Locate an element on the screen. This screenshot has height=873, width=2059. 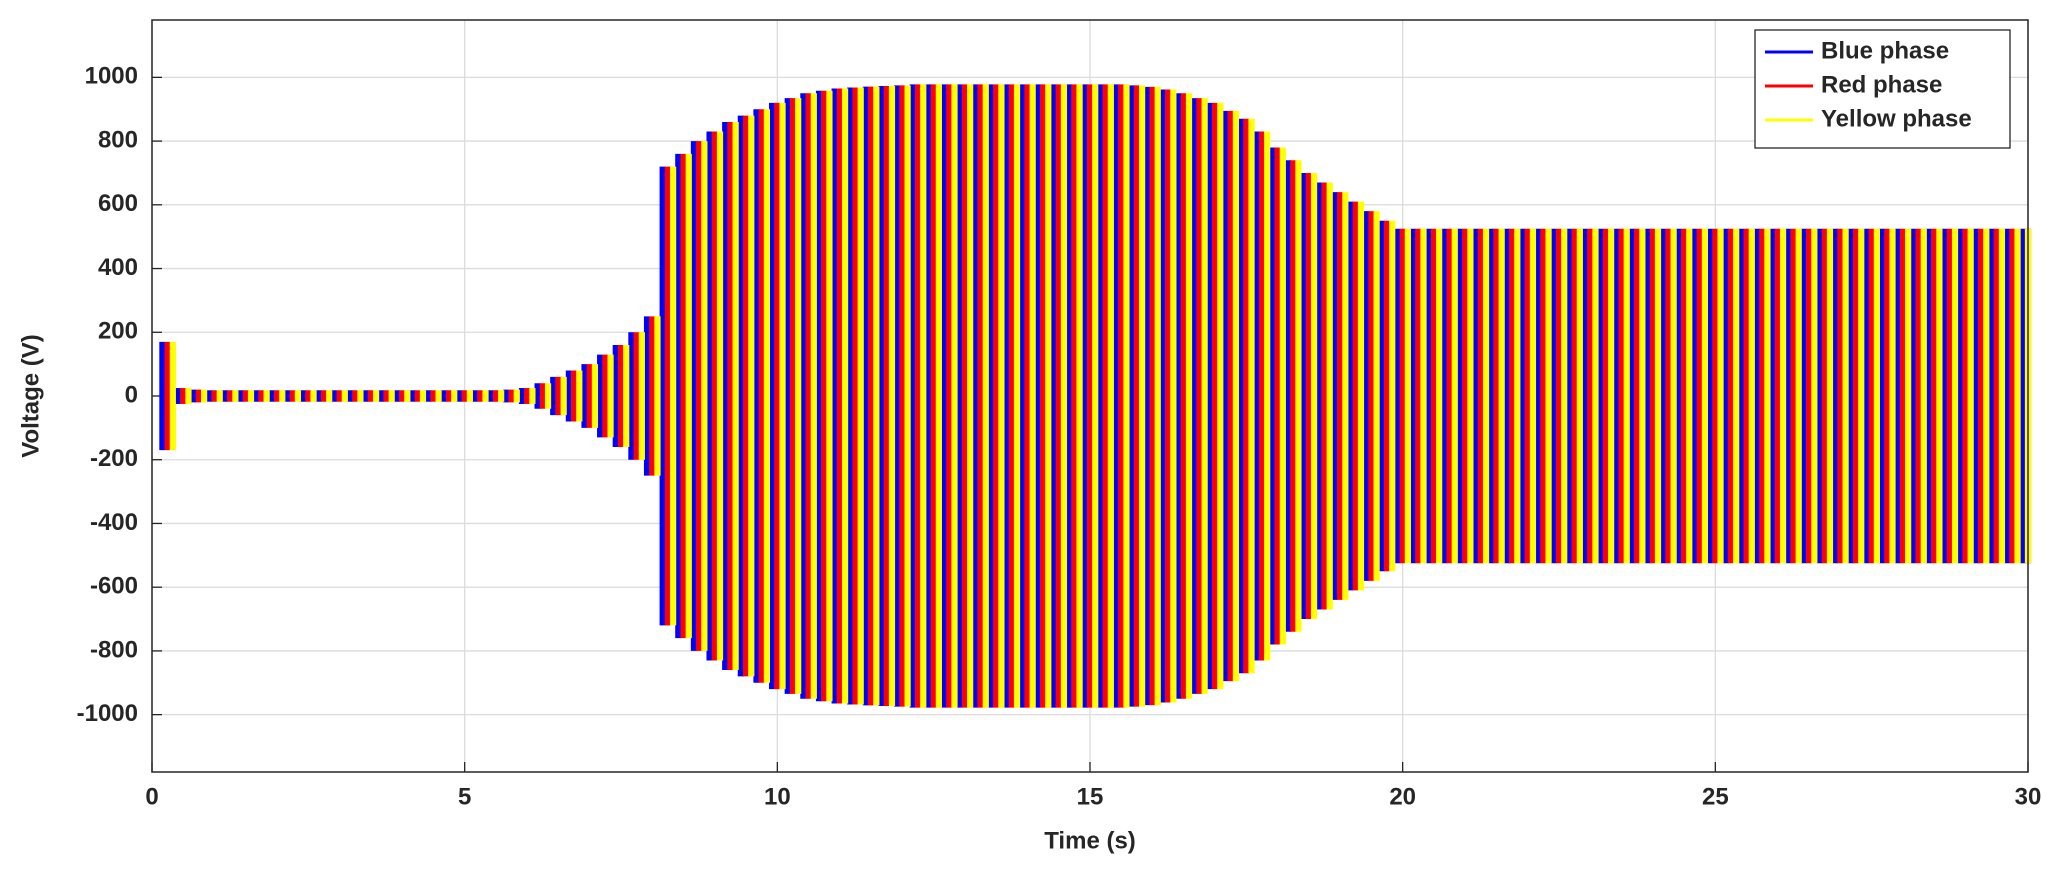
y-tick-label: 200 is located at coordinates (118, 331).